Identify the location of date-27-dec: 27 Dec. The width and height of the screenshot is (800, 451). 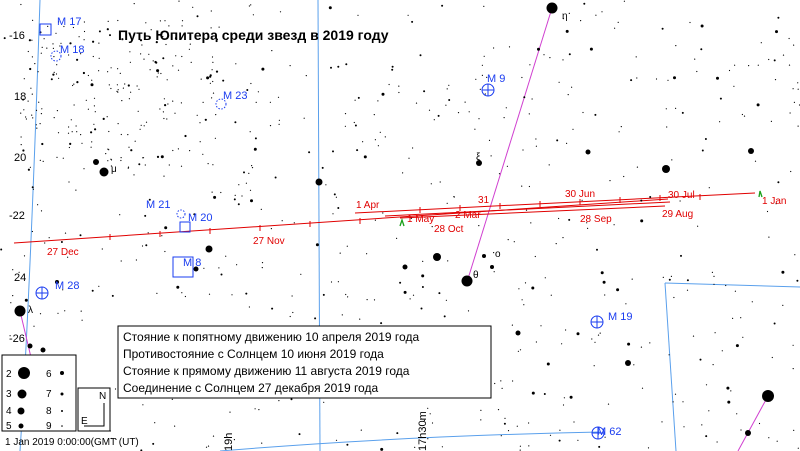
(63, 252).